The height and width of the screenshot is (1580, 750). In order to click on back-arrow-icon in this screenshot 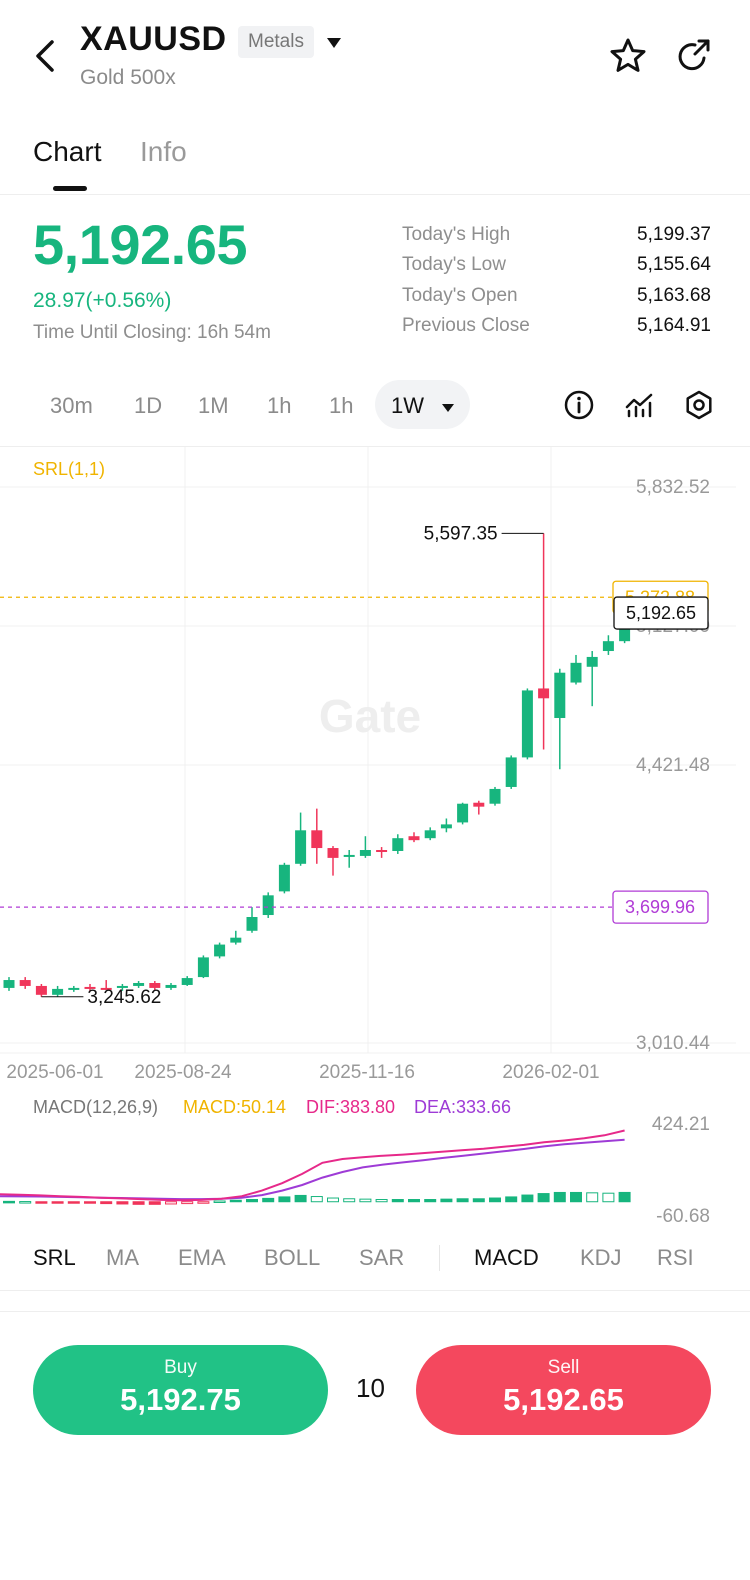, I will do `click(45, 56)`.